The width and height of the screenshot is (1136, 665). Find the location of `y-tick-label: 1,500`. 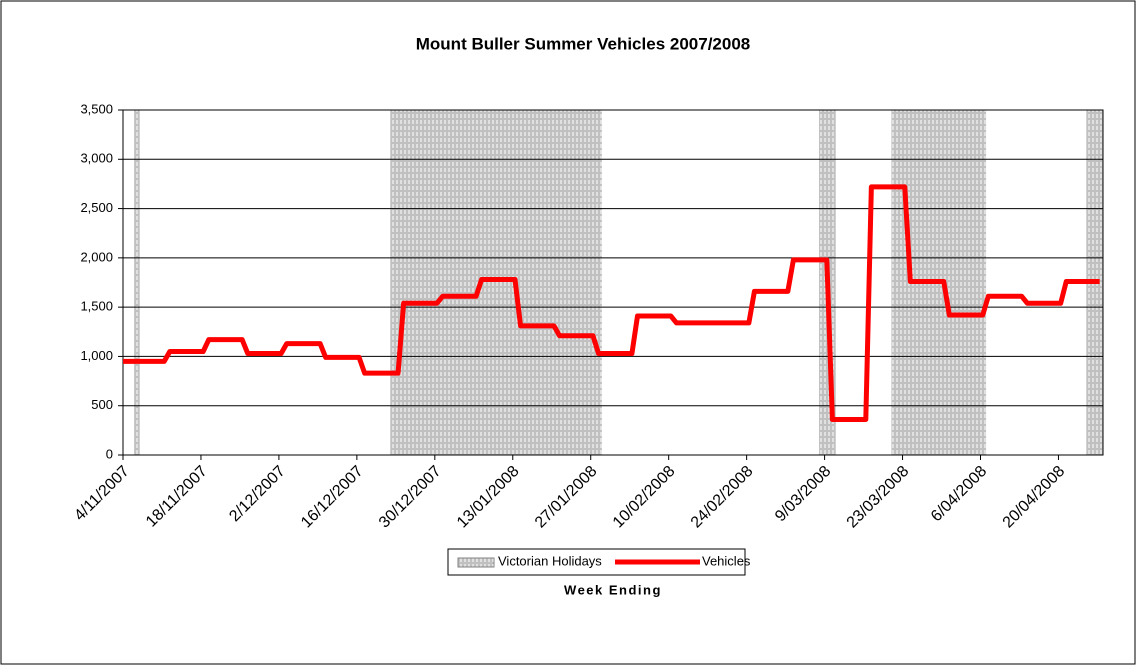

y-tick-label: 1,500 is located at coordinates (96, 306).